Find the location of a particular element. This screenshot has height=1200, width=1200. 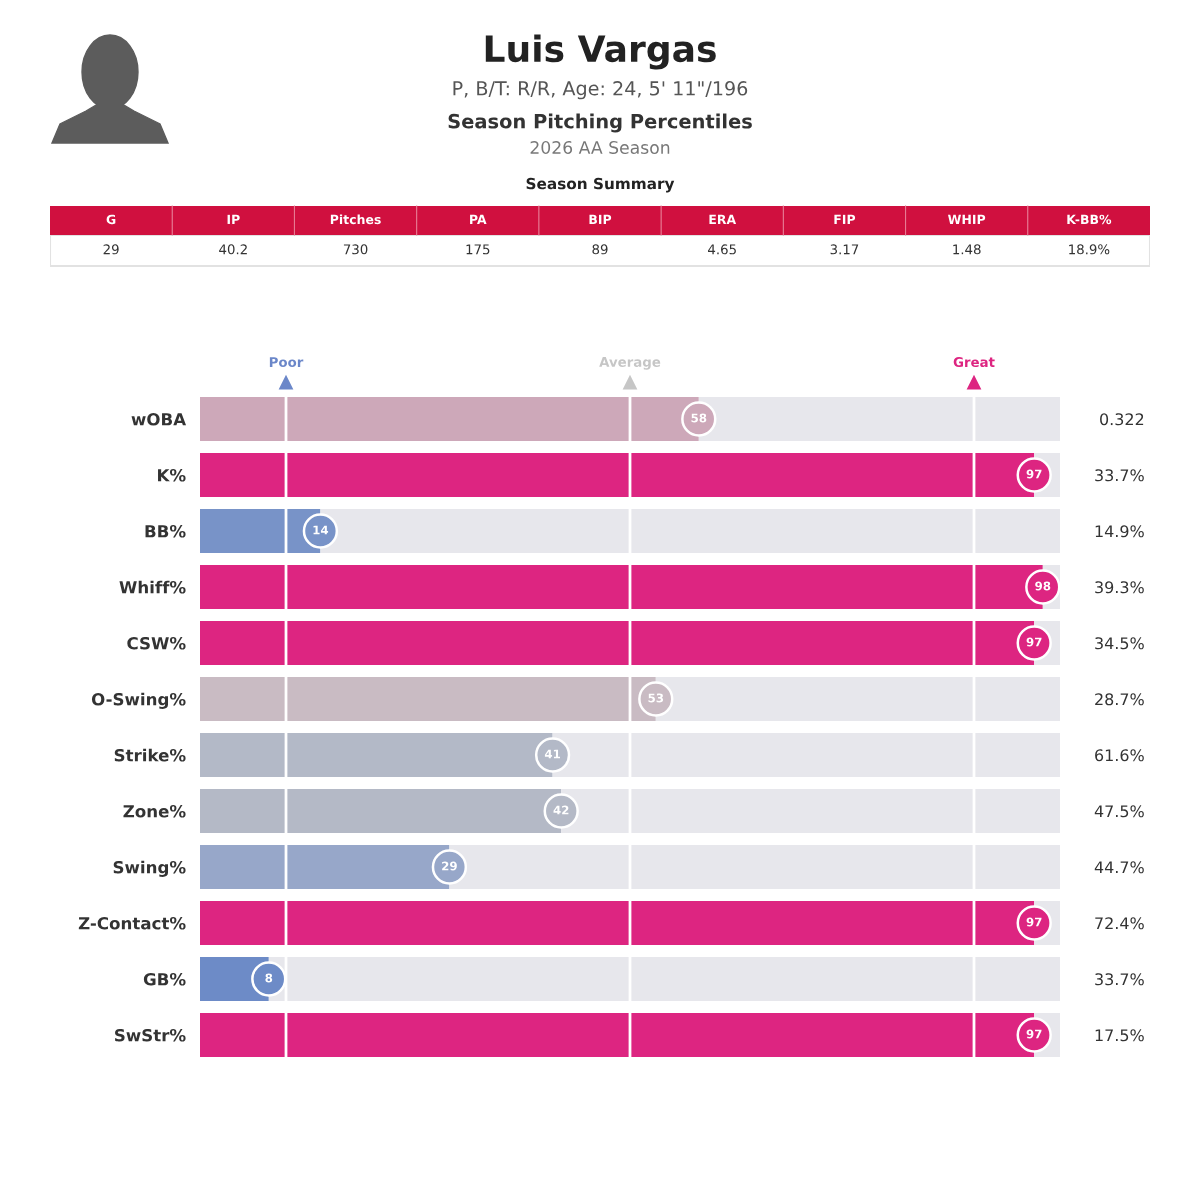

text: Season Summary is located at coordinates (600, 185).